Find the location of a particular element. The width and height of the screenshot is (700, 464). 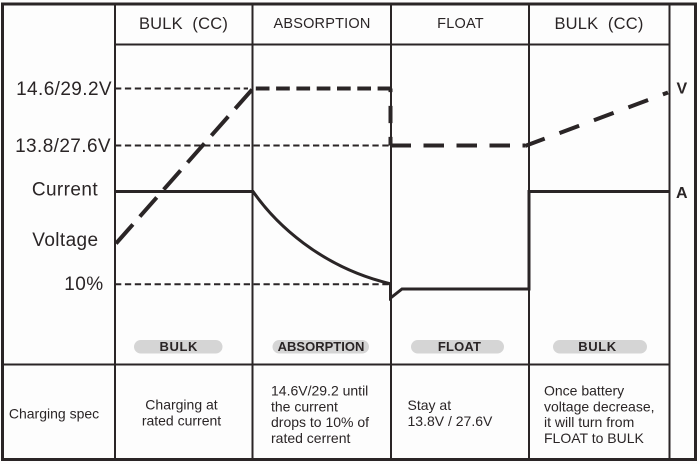

svg-text: 13.8/27.6V is located at coordinates (63, 146).